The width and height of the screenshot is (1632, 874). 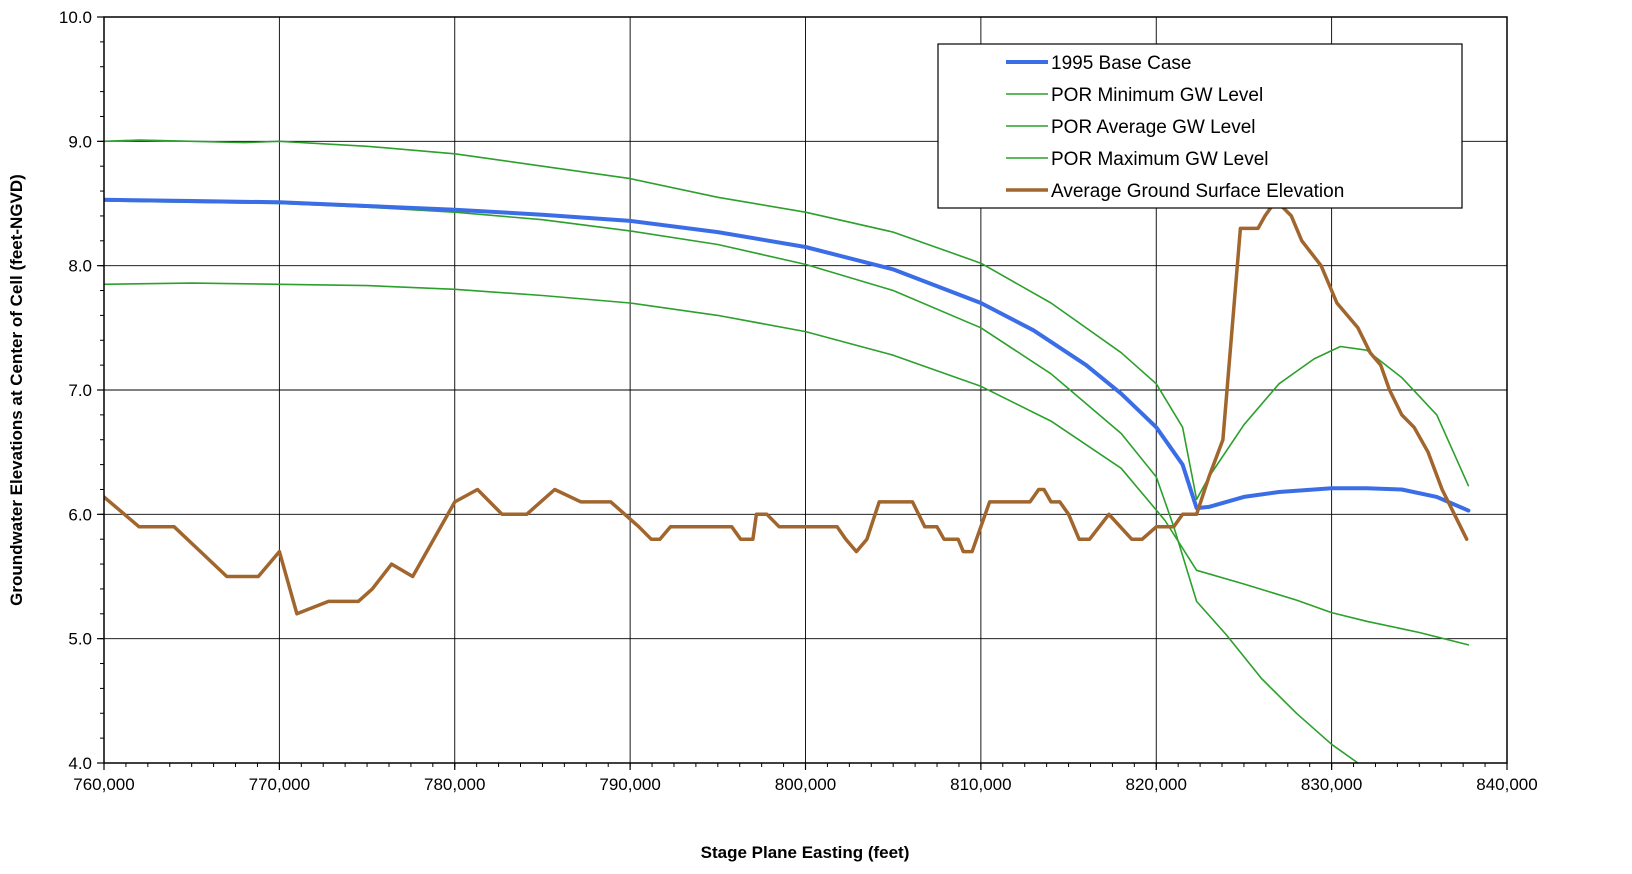 I want to click on legend-label-3: POR Maximum GW Level, so click(x=1159, y=159).